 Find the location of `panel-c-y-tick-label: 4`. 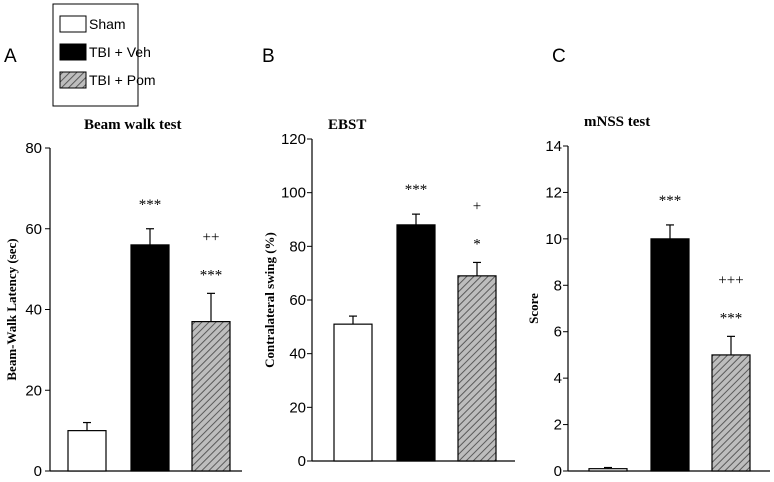

panel-c-y-tick-label: 4 is located at coordinates (558, 378).